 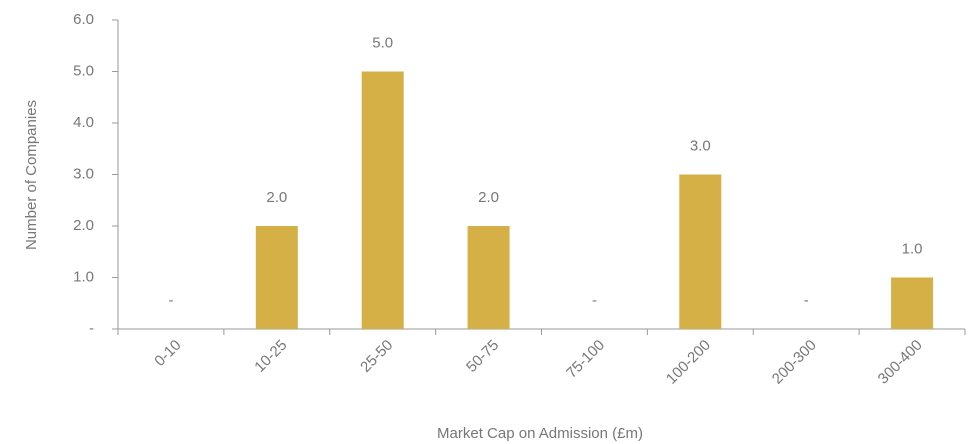 What do you see at coordinates (376, 356) in the screenshot?
I see `x-tick-label: 25-50` at bounding box center [376, 356].